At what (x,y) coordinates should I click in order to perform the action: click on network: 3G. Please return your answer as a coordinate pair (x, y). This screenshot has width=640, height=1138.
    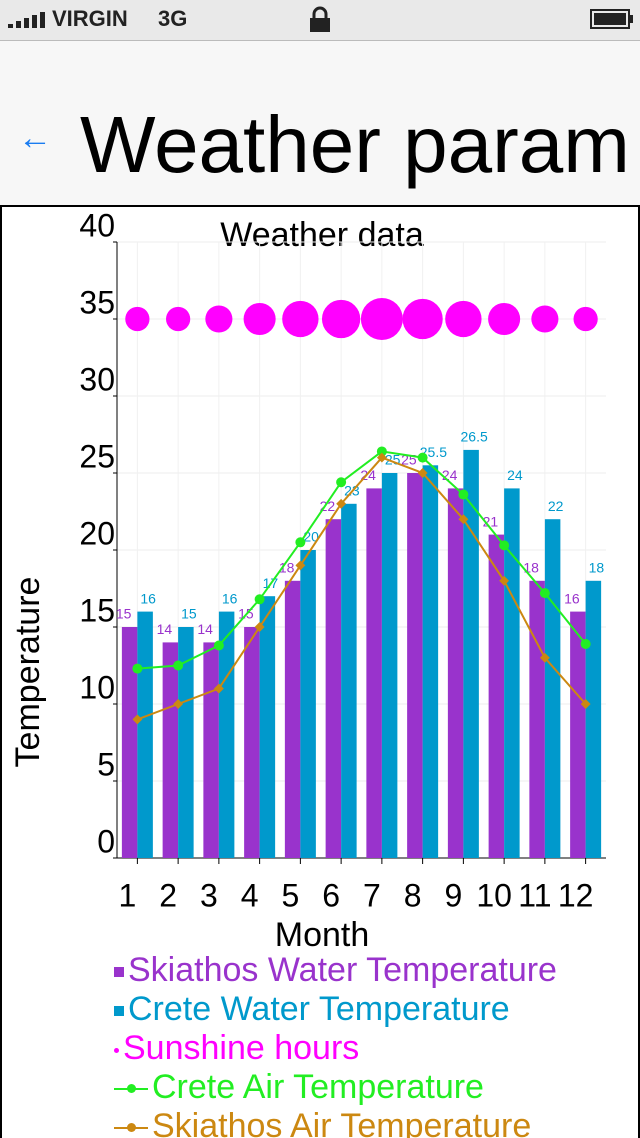
    Looking at the image, I should click on (173, 18).